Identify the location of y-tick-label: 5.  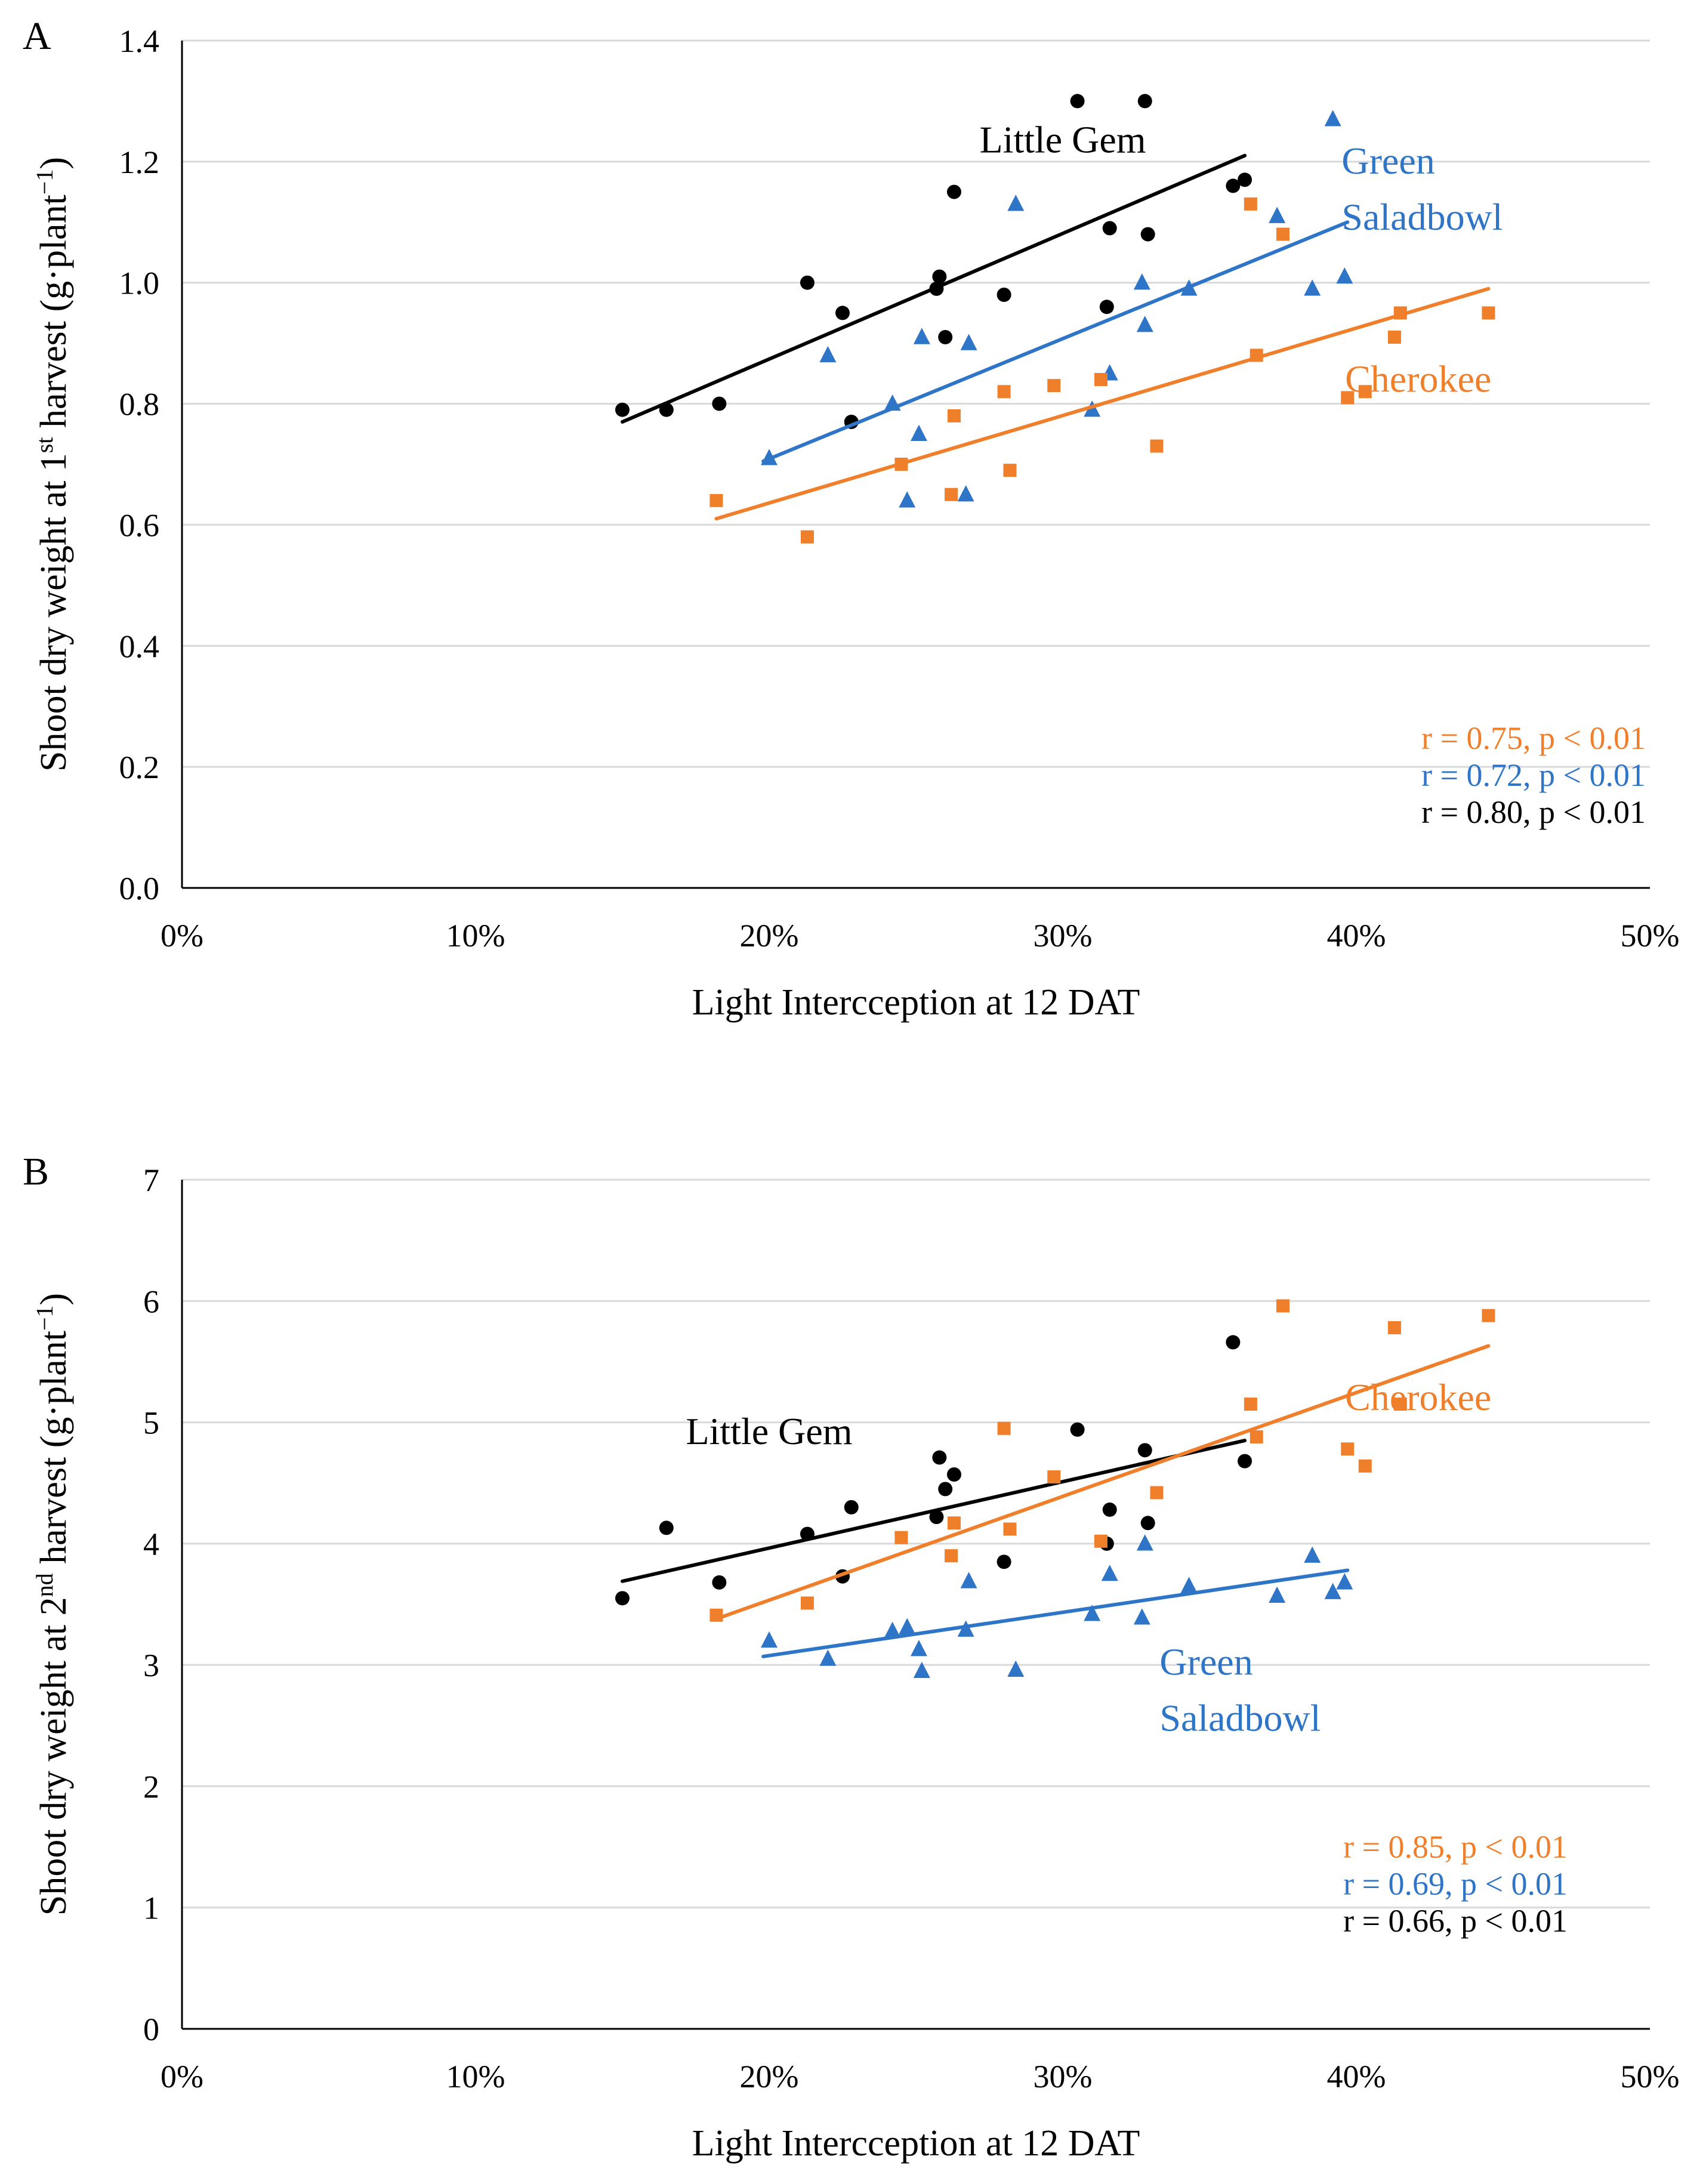
(151, 1423).